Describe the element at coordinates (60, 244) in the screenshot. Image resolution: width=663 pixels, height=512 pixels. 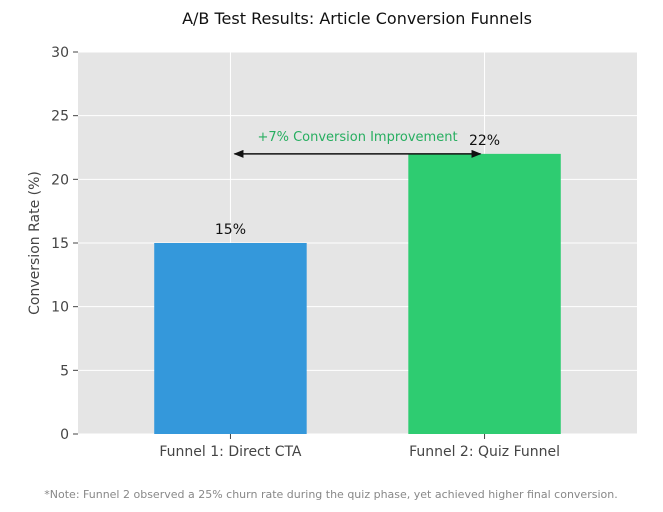
I see `y-tick-label: 15` at that location.